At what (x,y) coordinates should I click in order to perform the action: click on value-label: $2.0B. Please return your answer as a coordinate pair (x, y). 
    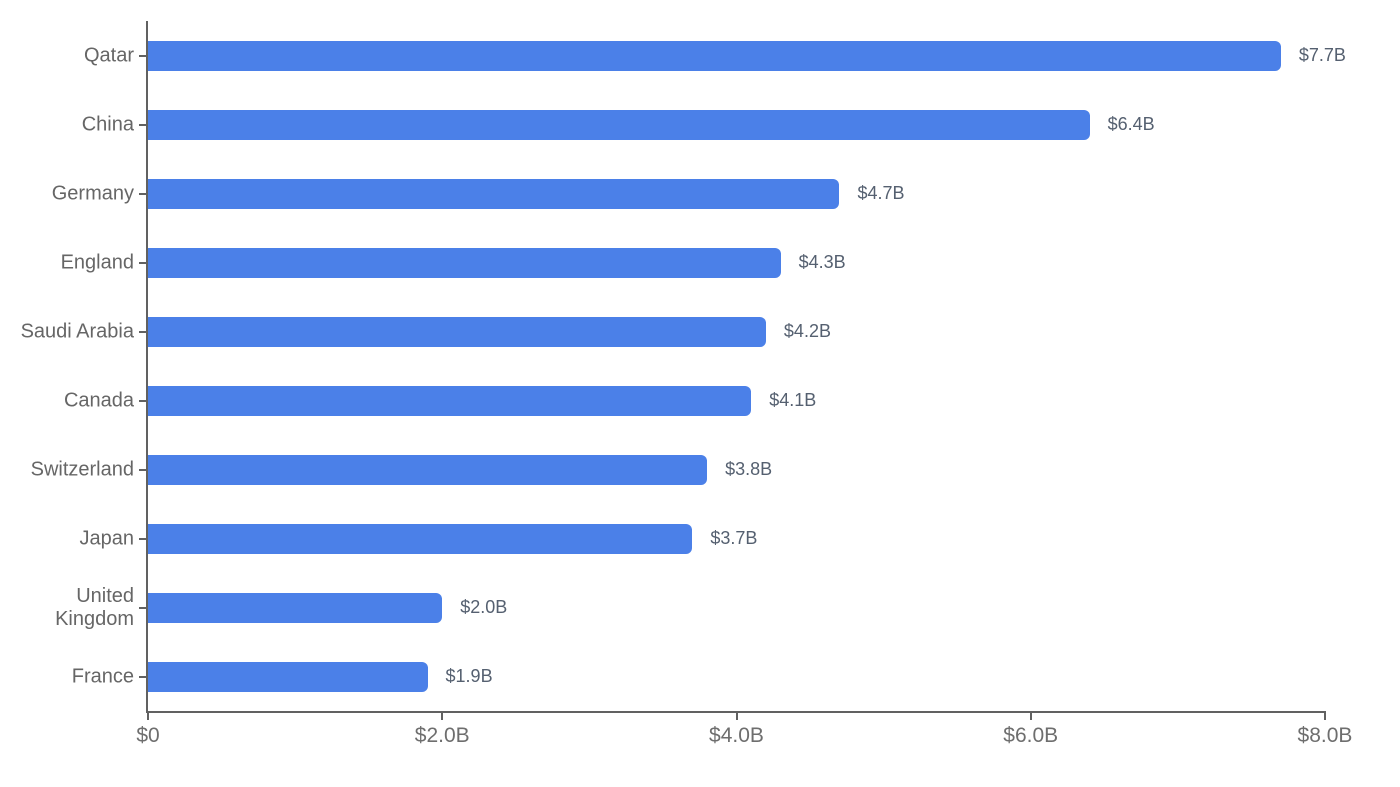
    Looking at the image, I should click on (484, 607).